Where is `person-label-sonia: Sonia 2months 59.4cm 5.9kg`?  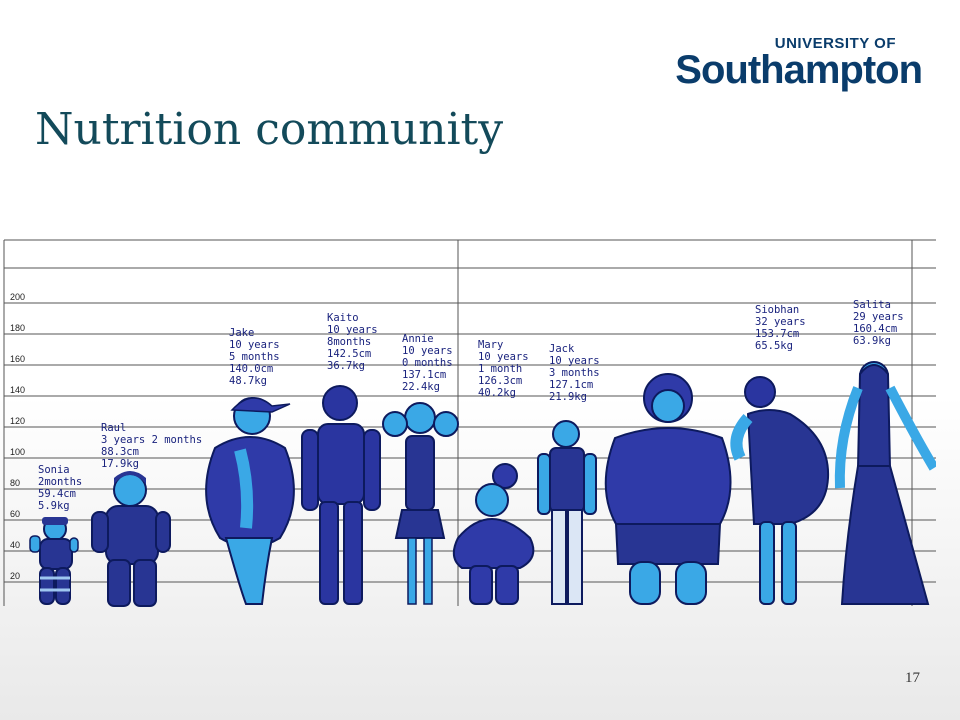
person-label-sonia: Sonia 2months 59.4cm 5.9kg is located at coordinates (60, 488).